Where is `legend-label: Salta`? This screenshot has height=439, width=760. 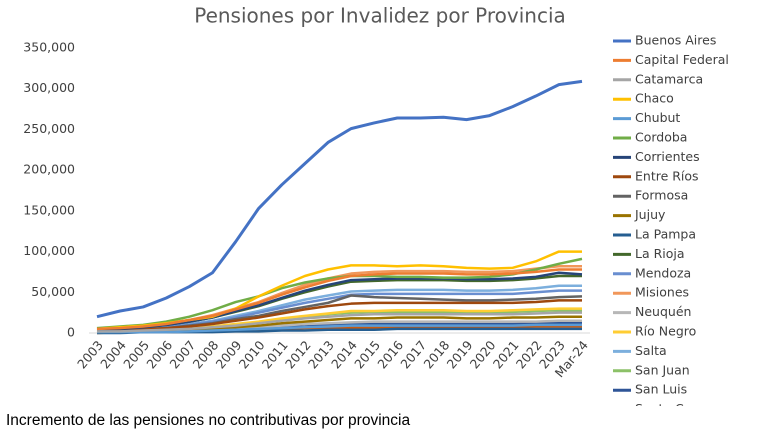
legend-label: Salta is located at coordinates (651, 350).